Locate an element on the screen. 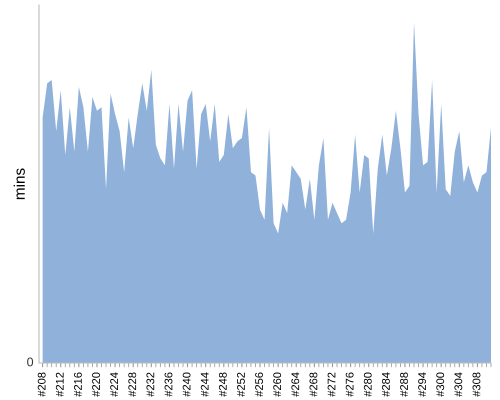  x-tick-label: #240 is located at coordinates (186, 384).